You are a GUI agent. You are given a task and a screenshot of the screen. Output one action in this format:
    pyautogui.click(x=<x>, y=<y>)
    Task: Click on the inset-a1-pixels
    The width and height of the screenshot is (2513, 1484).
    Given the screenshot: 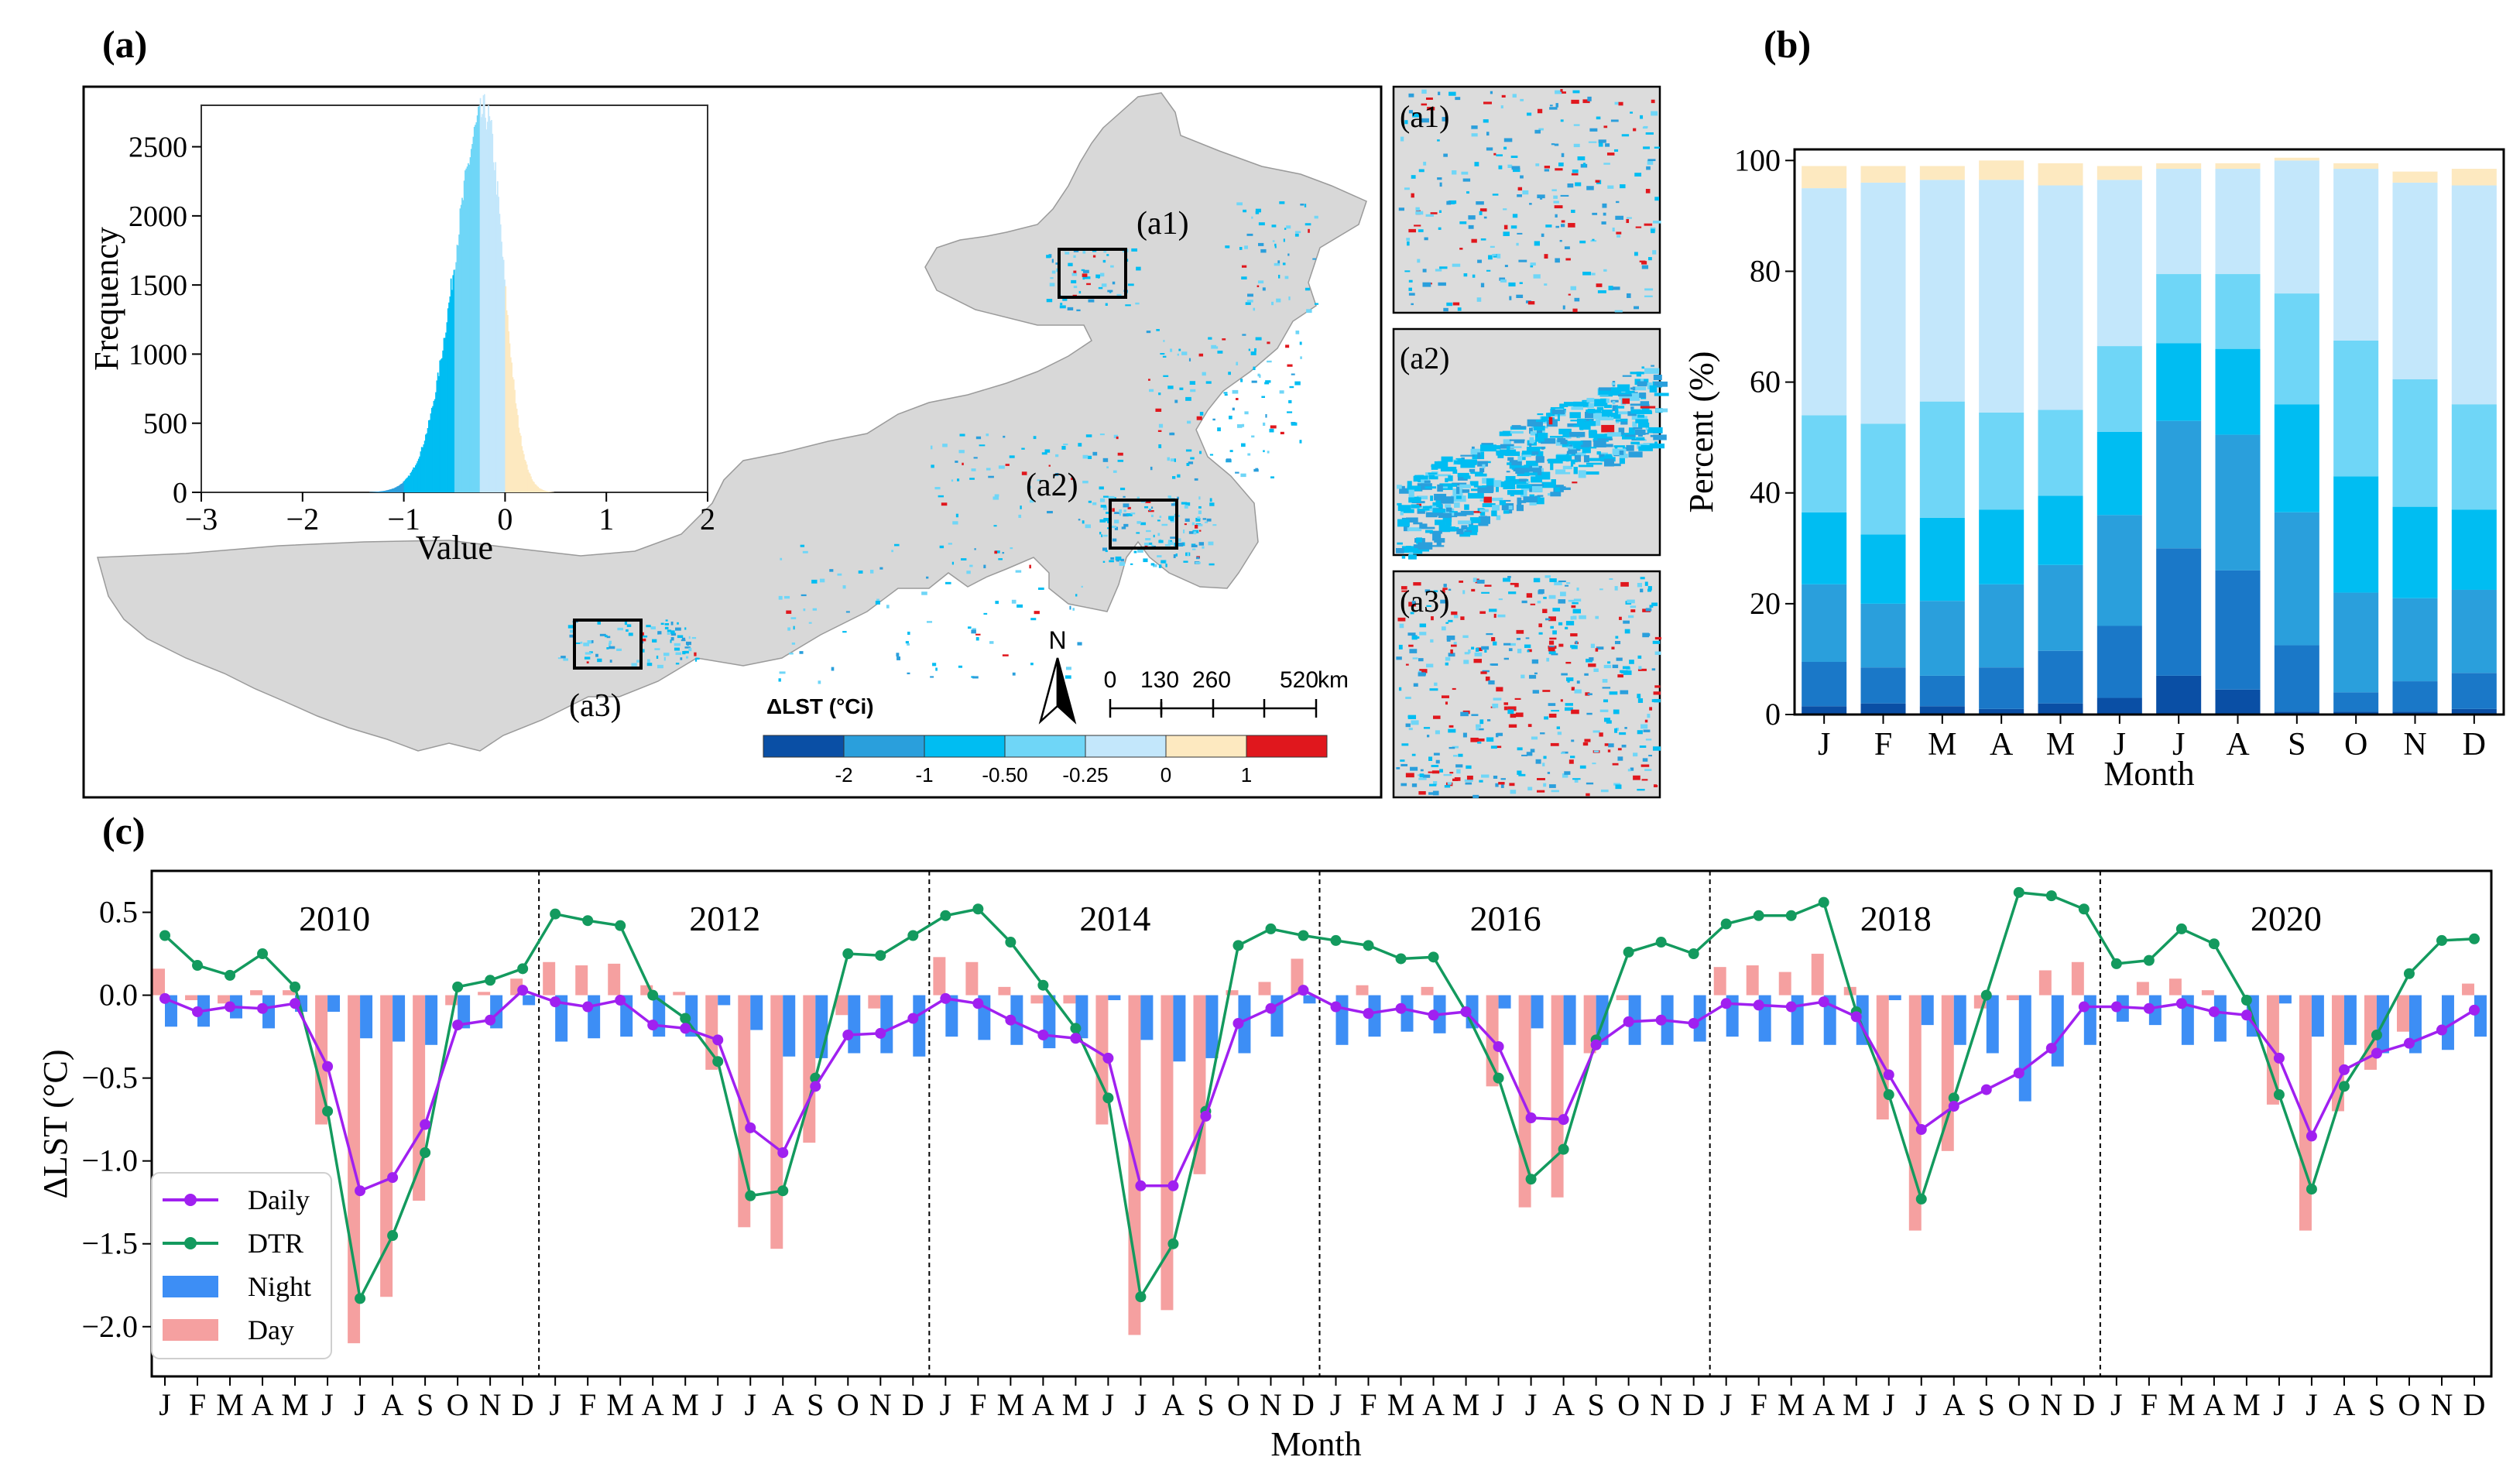 What is the action you would take?
    pyautogui.click(x=1529, y=201)
    